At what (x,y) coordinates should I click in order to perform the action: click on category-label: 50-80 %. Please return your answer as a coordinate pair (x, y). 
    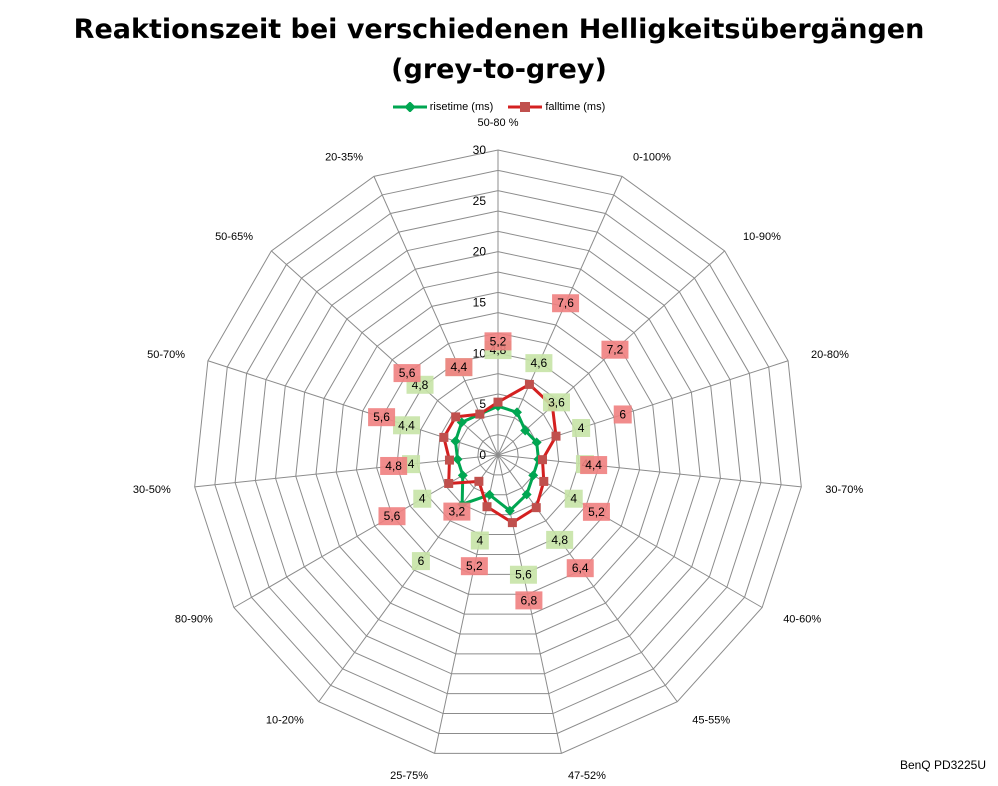
    Looking at the image, I should click on (498, 123).